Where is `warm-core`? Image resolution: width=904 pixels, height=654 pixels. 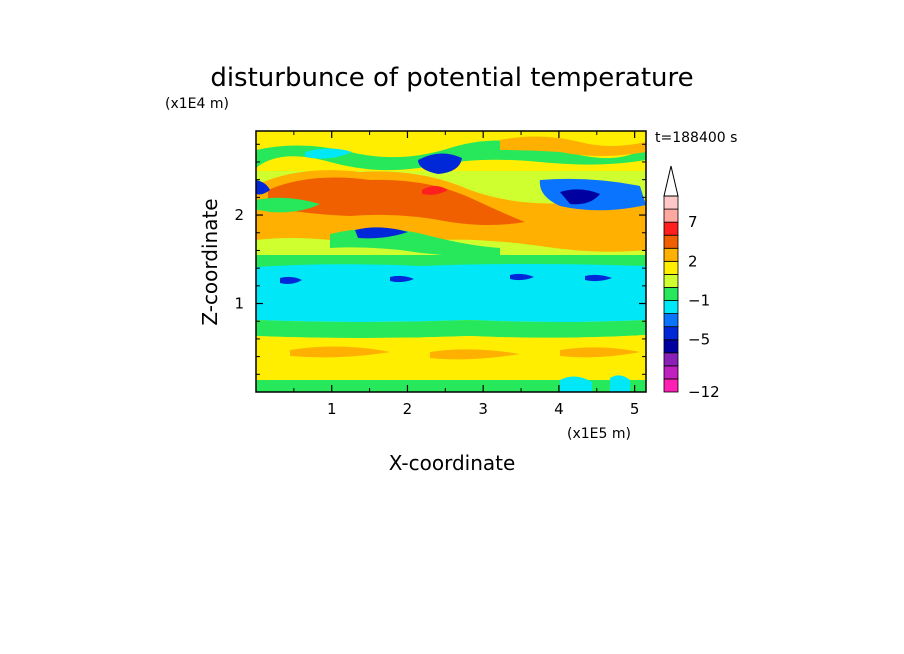
warm-core is located at coordinates (396, 201).